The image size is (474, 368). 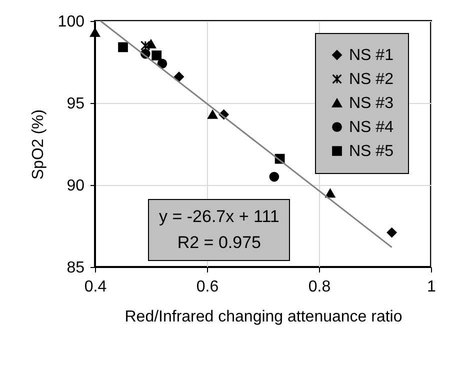 I want to click on annotation: y = -26.7x + 111, so click(x=219, y=217).